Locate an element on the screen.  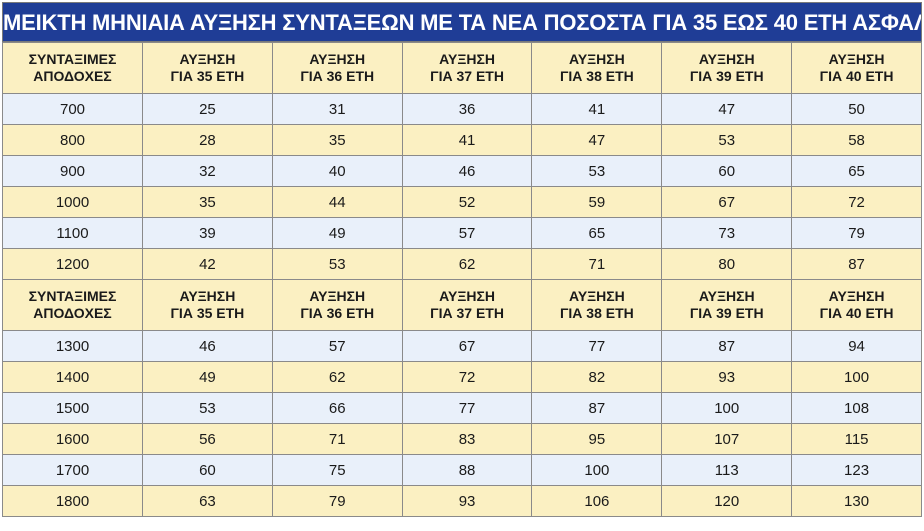
increase-cell: 82 is located at coordinates (597, 377).